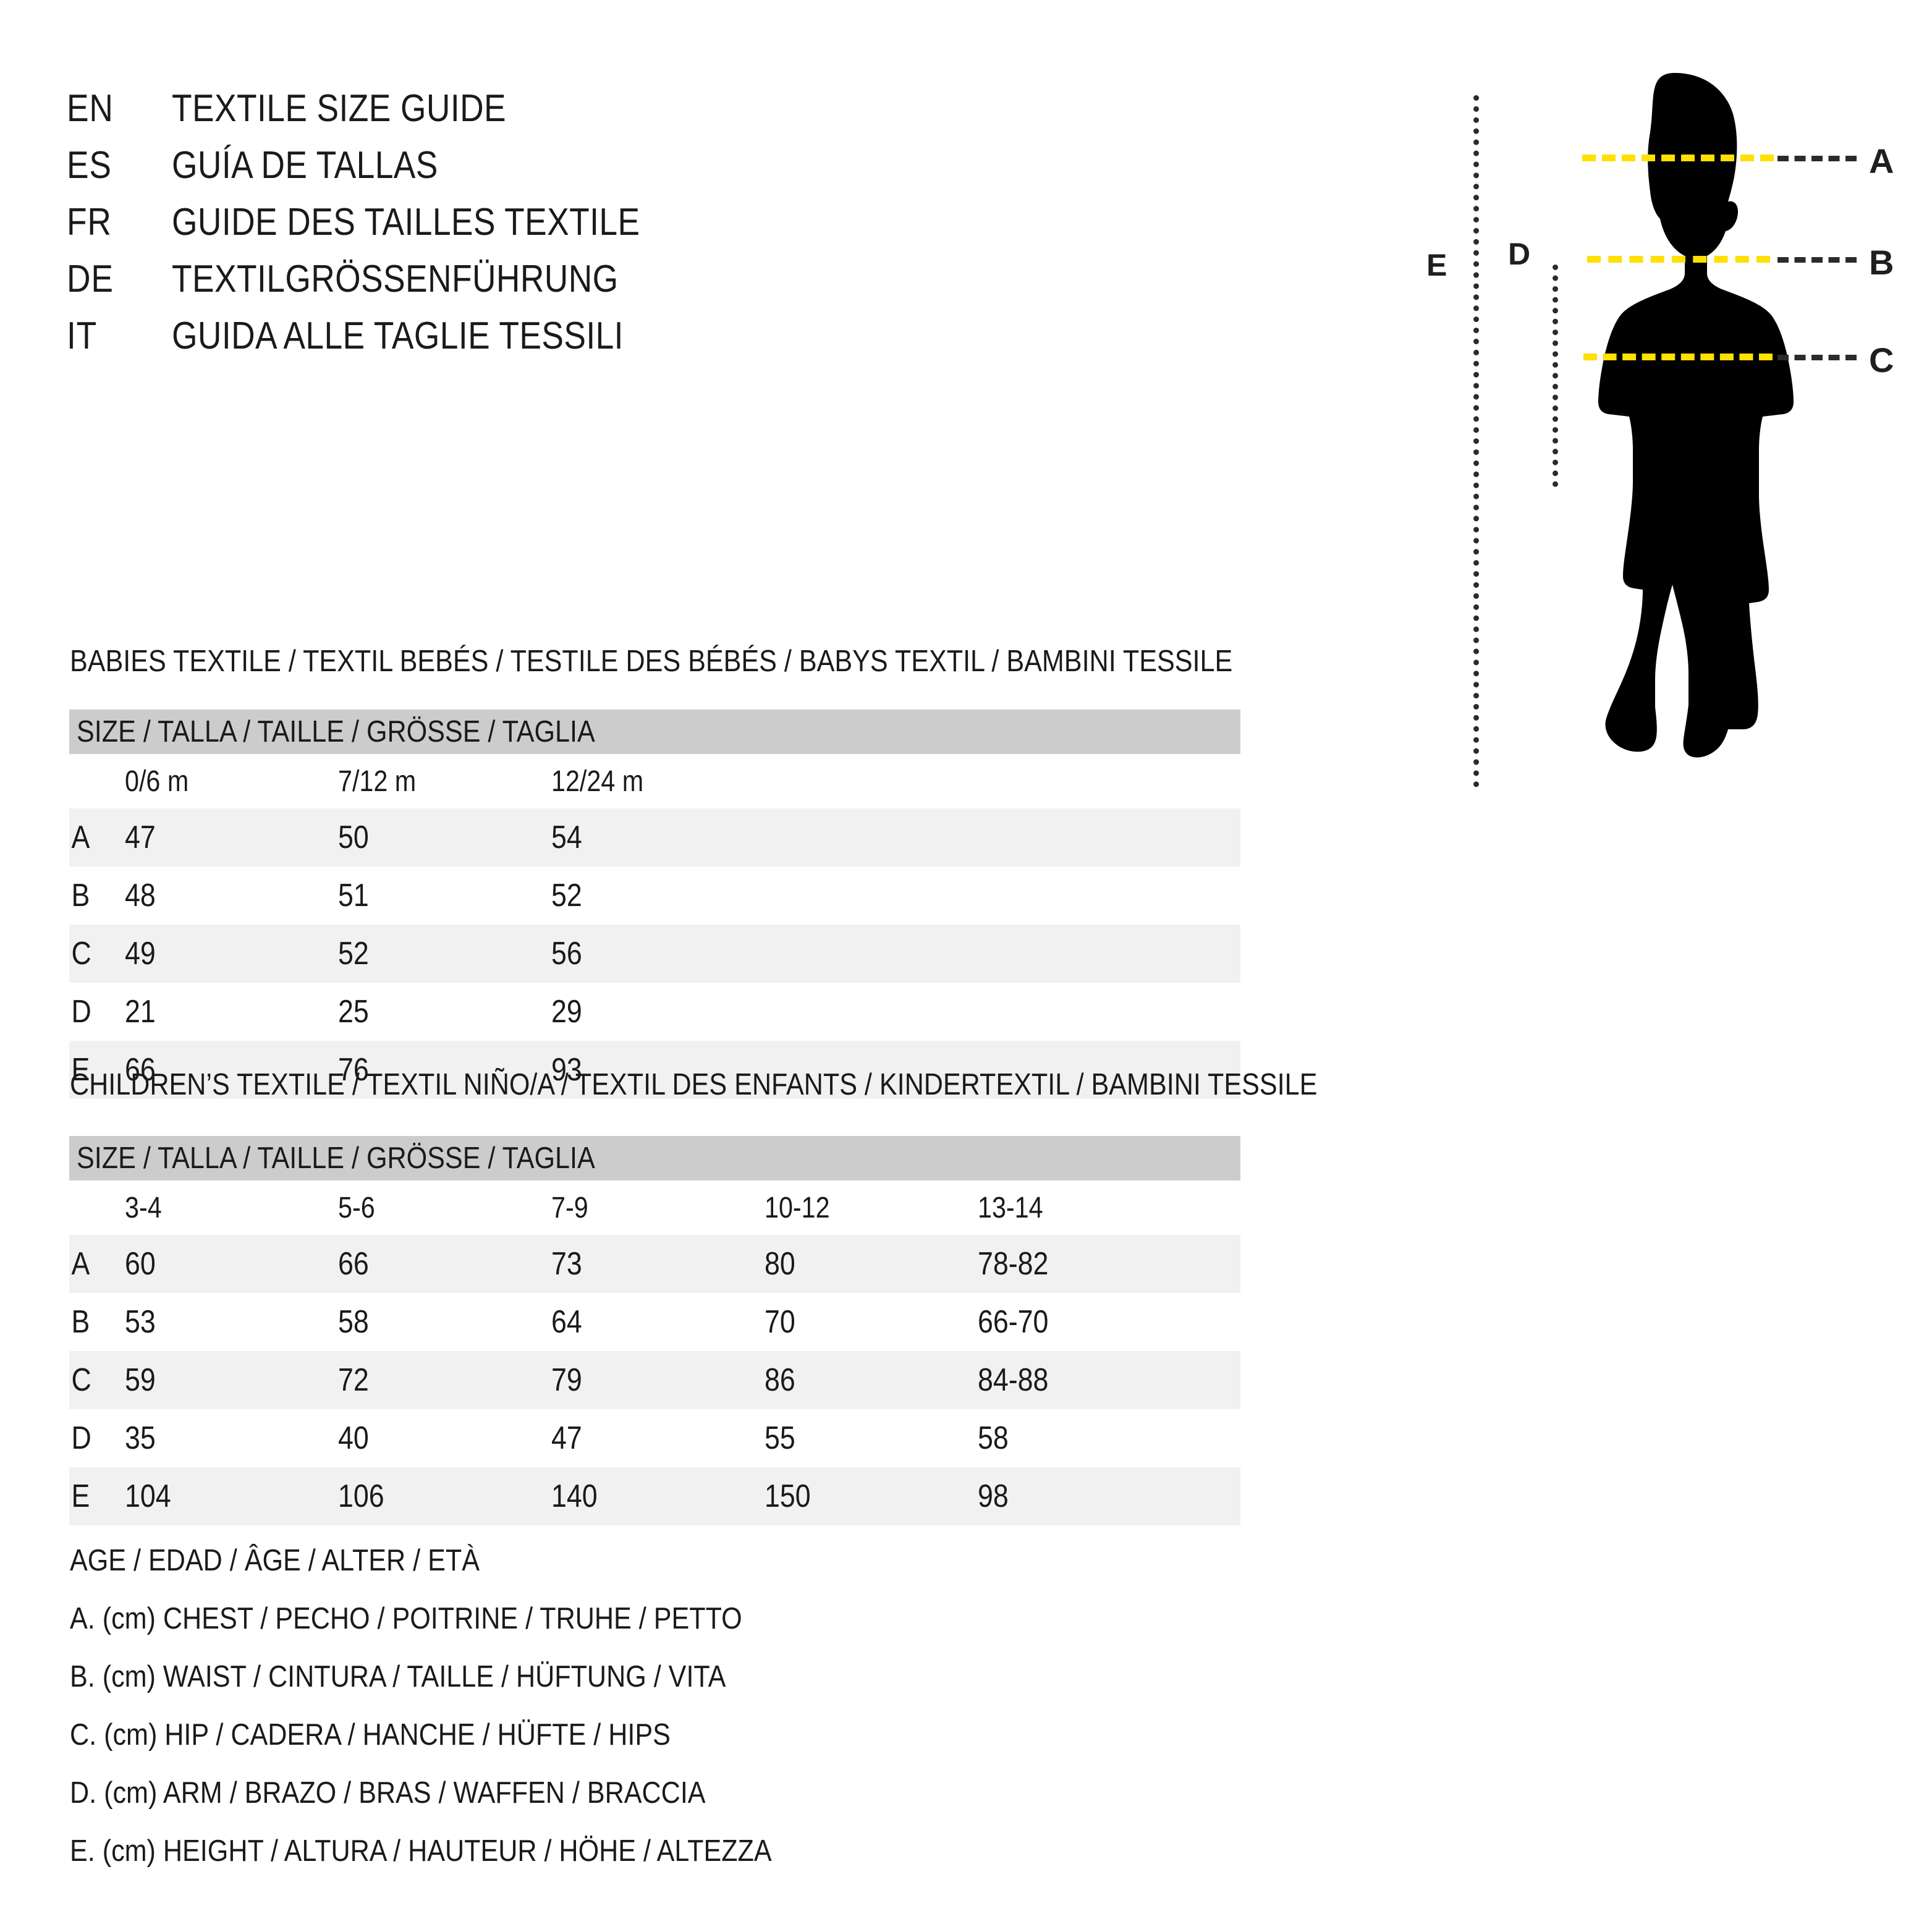 The image size is (1932, 1932). What do you see at coordinates (1010, 1207) in the screenshot?
I see `children-column-header: 13-14` at bounding box center [1010, 1207].